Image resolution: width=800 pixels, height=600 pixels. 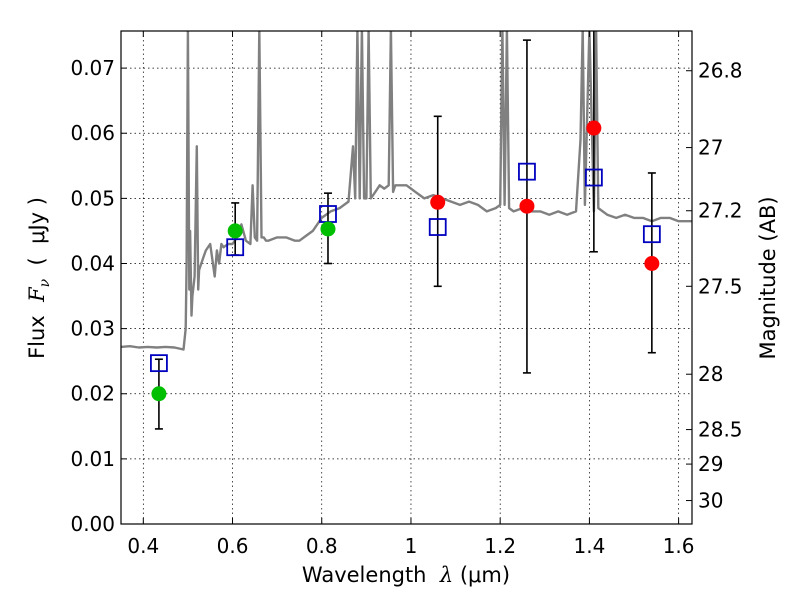 I want to click on y2-tick-label: 28, so click(x=710, y=374).